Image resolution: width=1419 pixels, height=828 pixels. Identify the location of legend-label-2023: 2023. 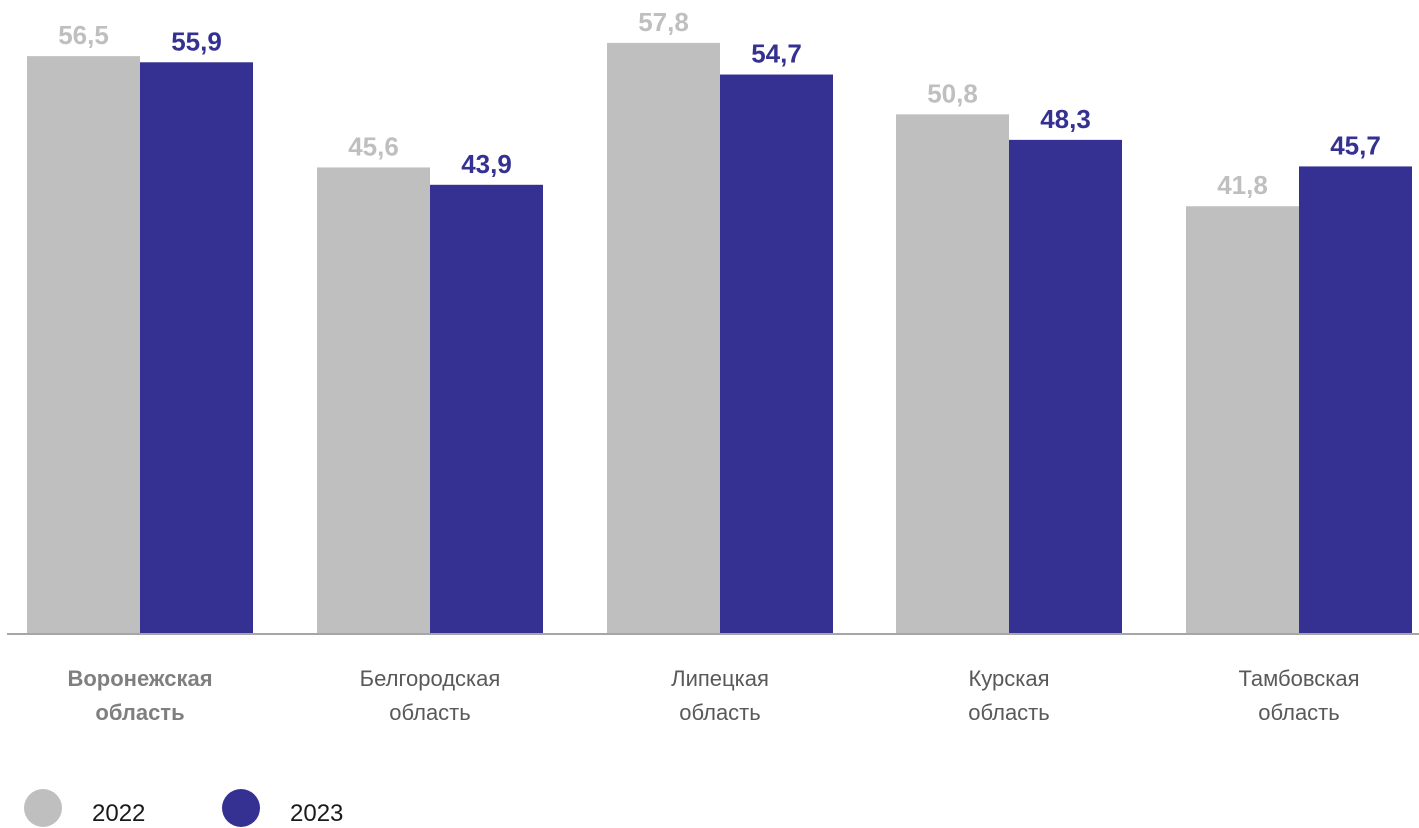
(317, 813).